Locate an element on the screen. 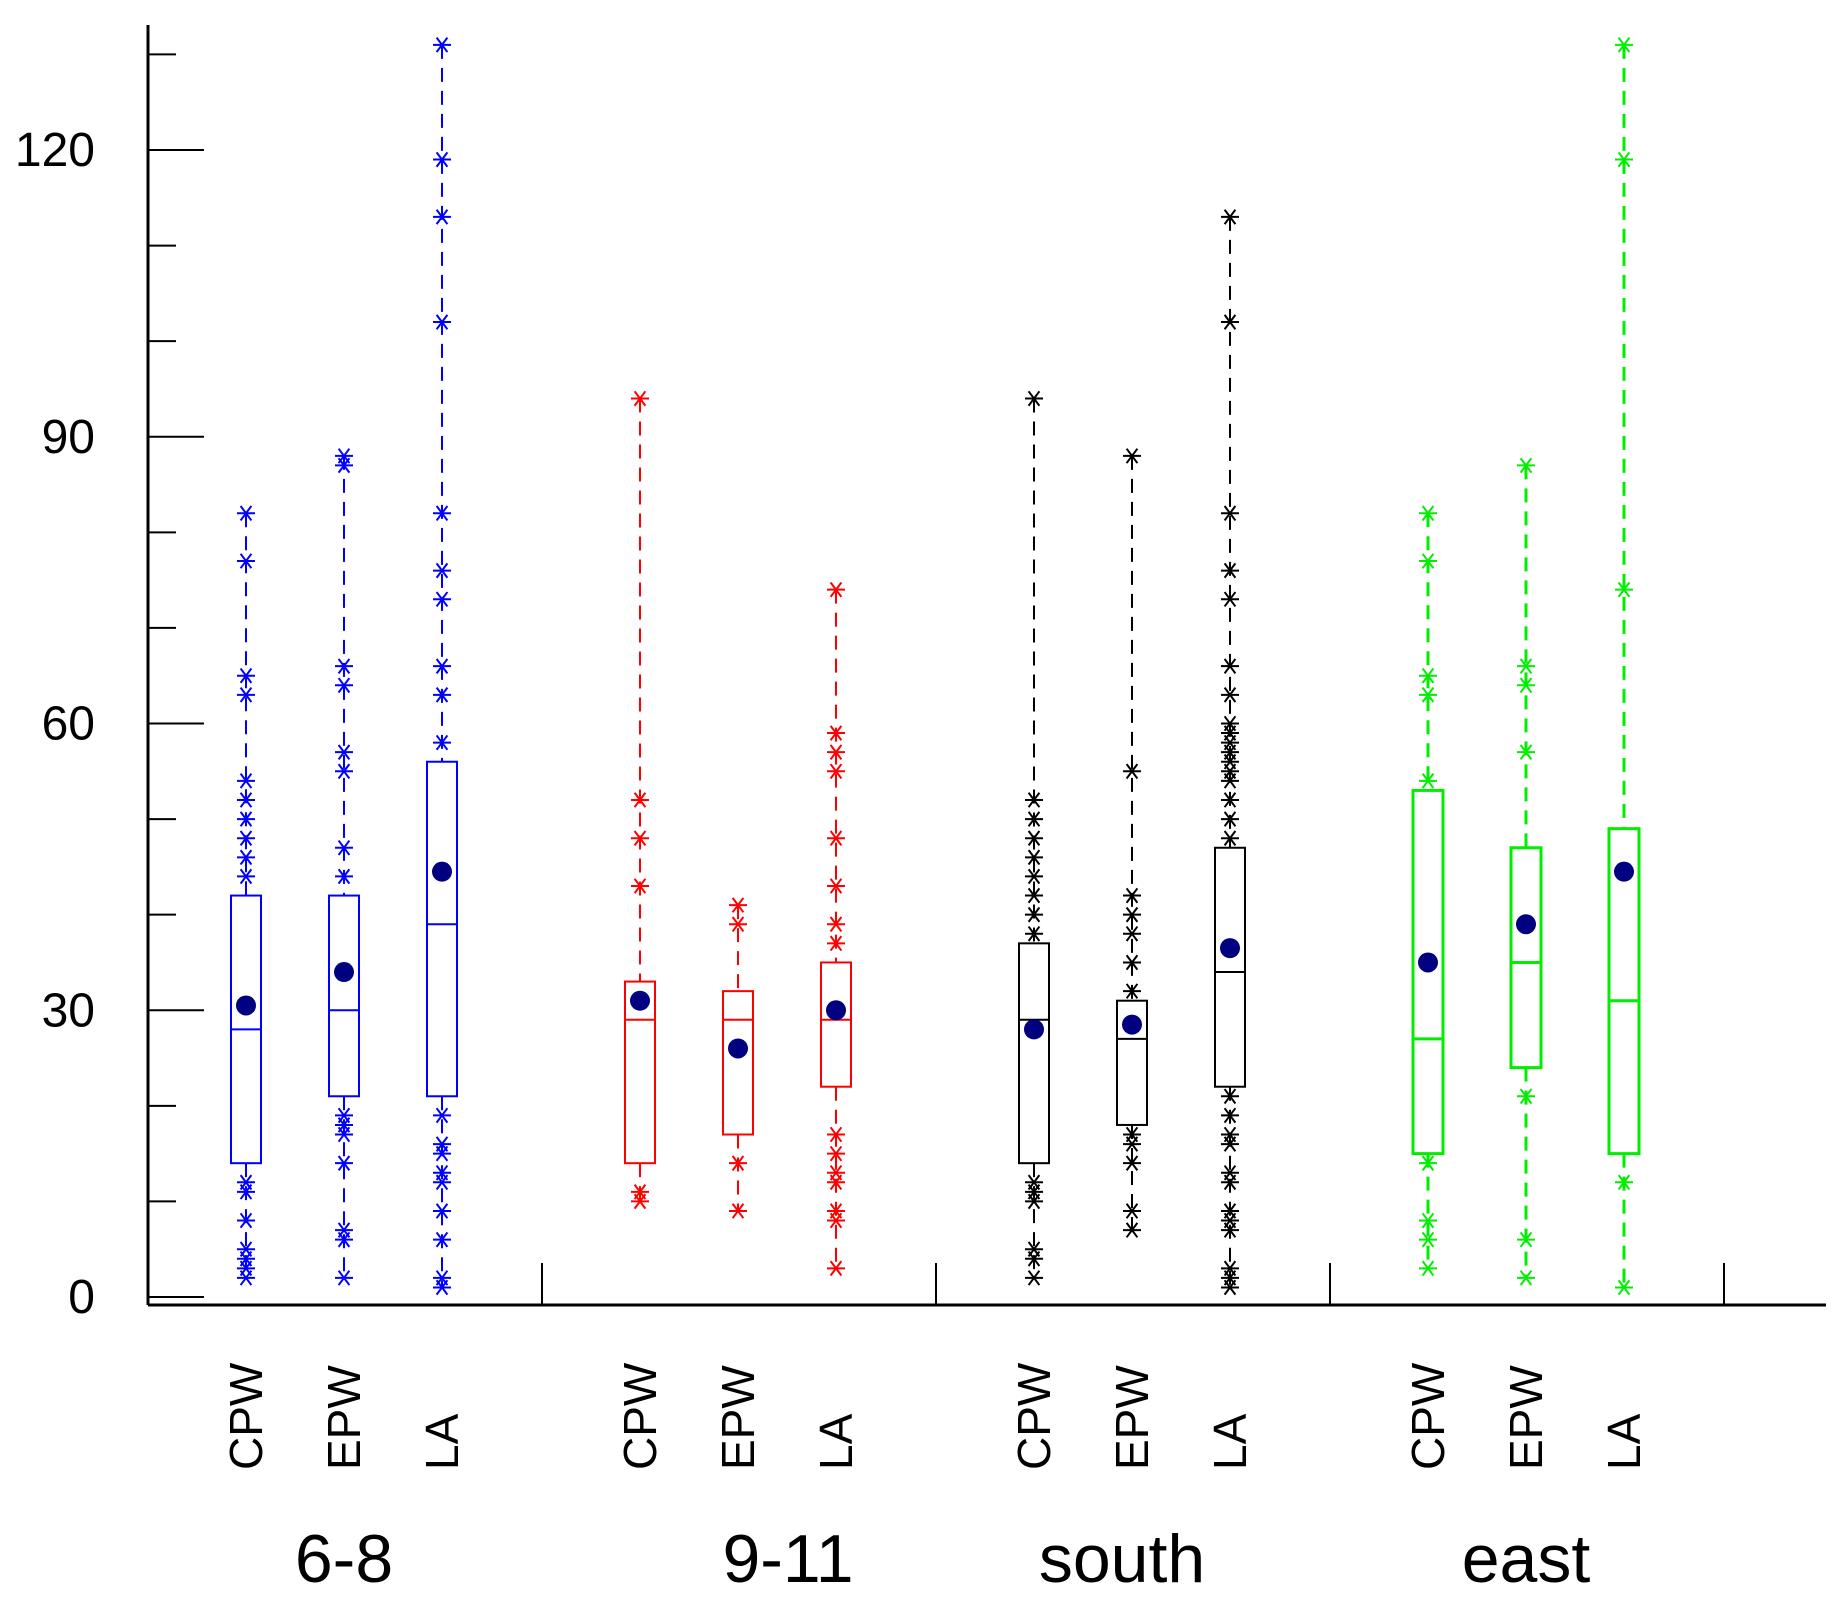 The image size is (1839, 1612). box-group-east is located at coordinates (1526, 666).